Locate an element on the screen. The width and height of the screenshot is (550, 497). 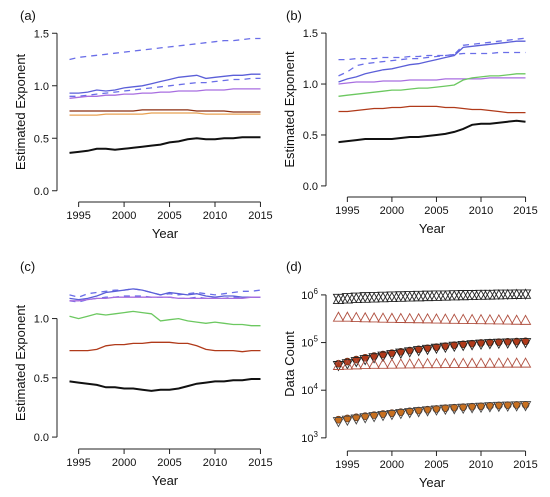
y-tick-label: 10³ is located at coordinates (309, 437).